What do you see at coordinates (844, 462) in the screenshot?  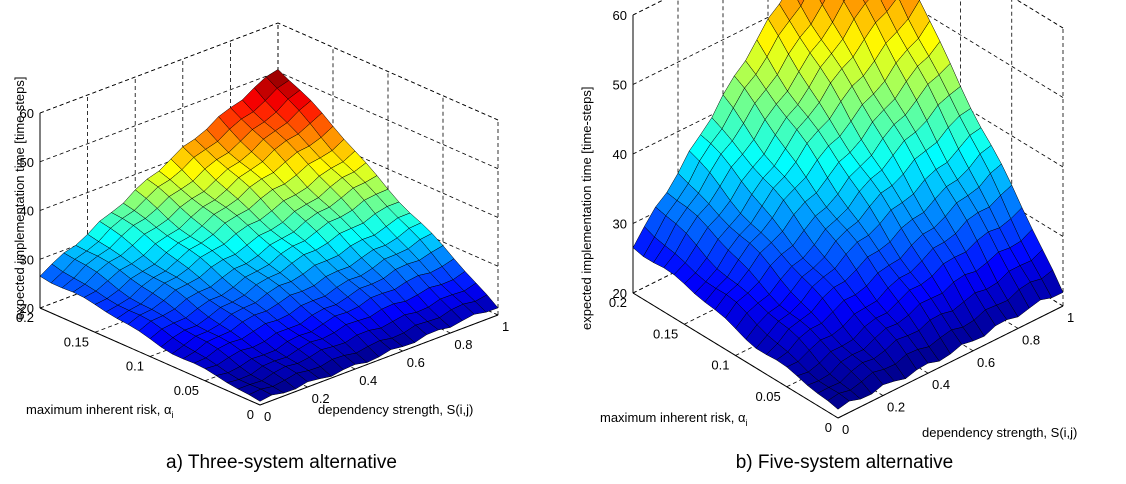 I see `chart-caption-b: b) Five-system alternative` at bounding box center [844, 462].